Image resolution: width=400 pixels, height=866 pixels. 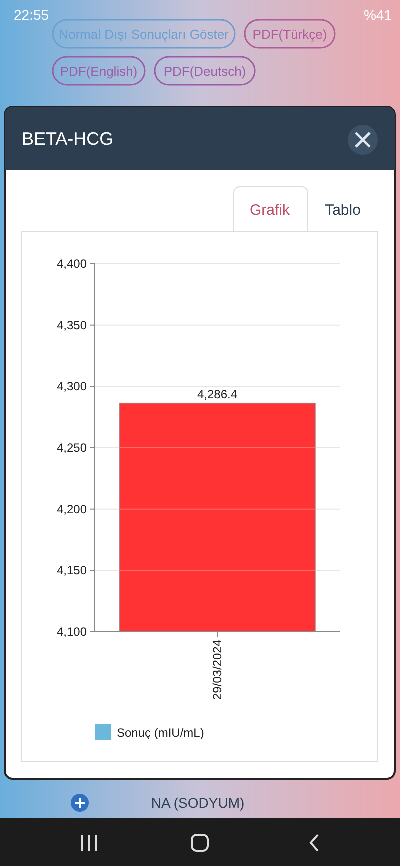 What do you see at coordinates (205, 71) in the screenshot?
I see `text: PDF(Deutsch)` at bounding box center [205, 71].